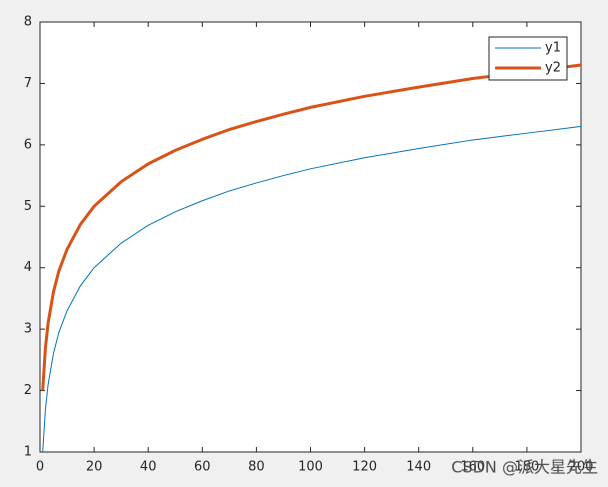 This screenshot has width=608, height=487. What do you see at coordinates (28, 144) in the screenshot?
I see `y-tick-label: 6` at bounding box center [28, 144].